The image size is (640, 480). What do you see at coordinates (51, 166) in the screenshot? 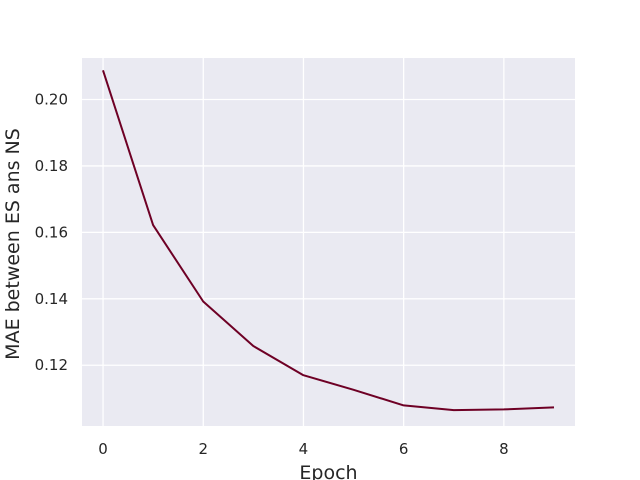
I see `y-tick-label: 0.18` at bounding box center [51, 166].